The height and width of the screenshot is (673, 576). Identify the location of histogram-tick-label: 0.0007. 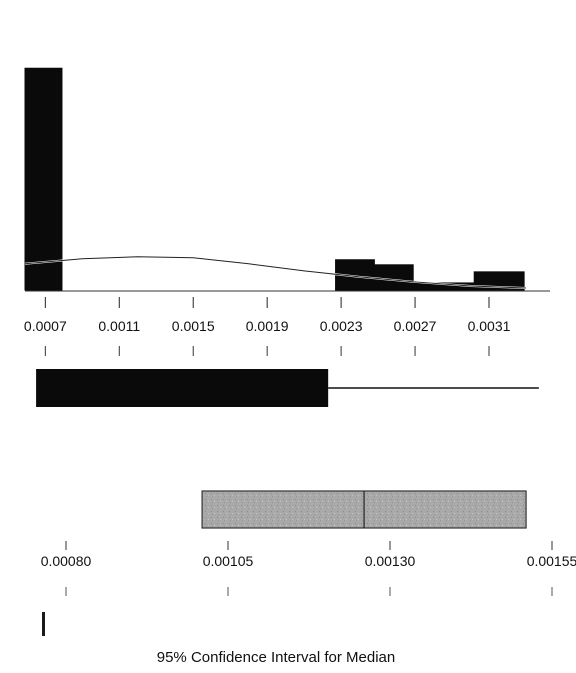
(45, 326).